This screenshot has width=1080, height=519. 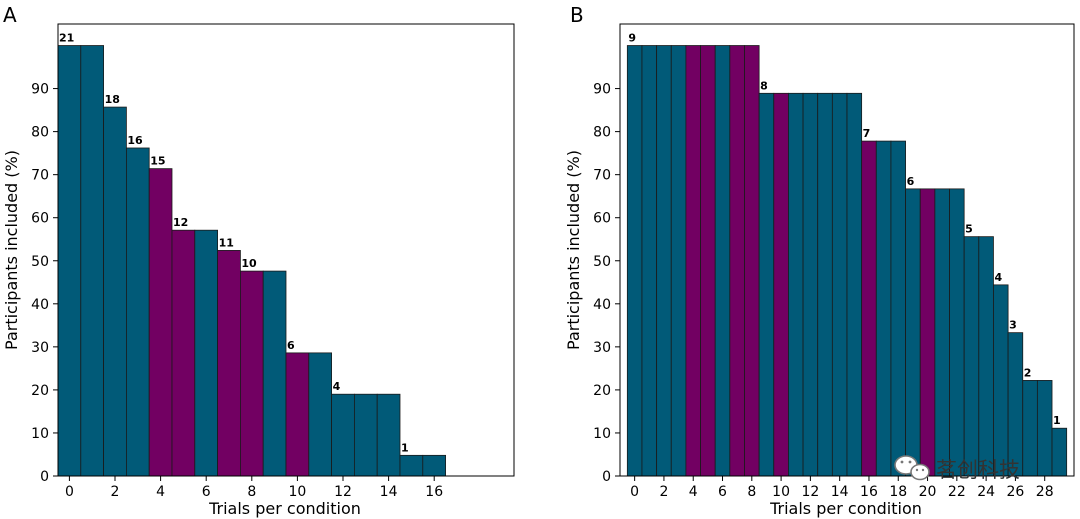 What do you see at coordinates (44, 477) in the screenshot?
I see `y-tick-label: 0` at bounding box center [44, 477].